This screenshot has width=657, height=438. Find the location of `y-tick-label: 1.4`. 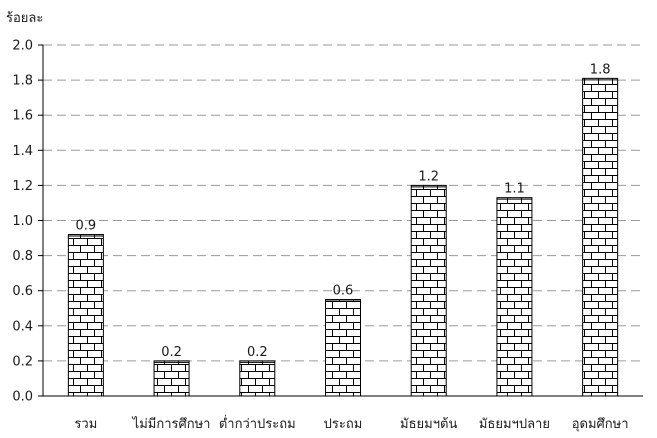

y-tick-label: 1.4 is located at coordinates (22, 151).